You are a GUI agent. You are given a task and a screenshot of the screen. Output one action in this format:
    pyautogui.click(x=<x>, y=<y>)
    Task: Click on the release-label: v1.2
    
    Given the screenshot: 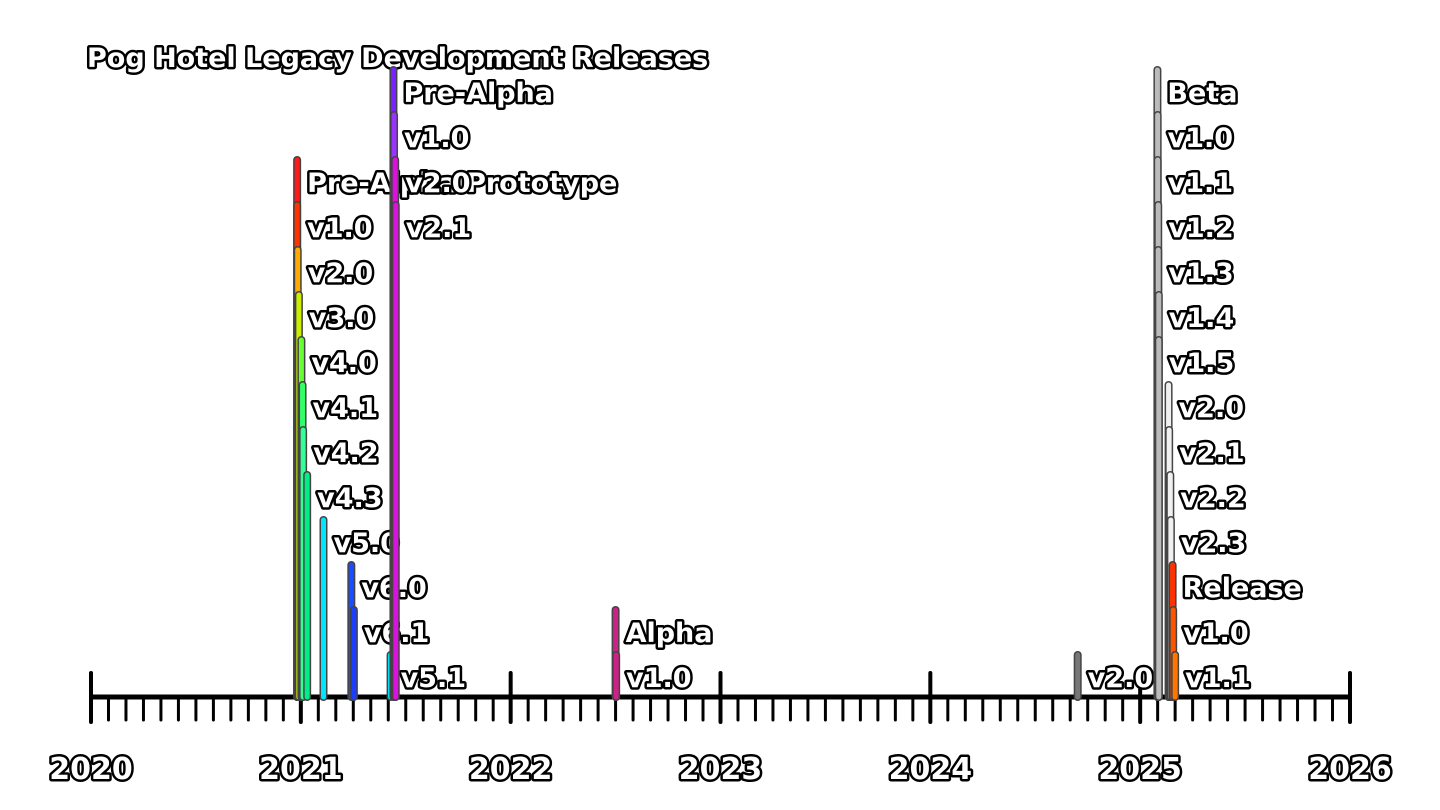 What is the action you would take?
    pyautogui.click(x=1200, y=228)
    